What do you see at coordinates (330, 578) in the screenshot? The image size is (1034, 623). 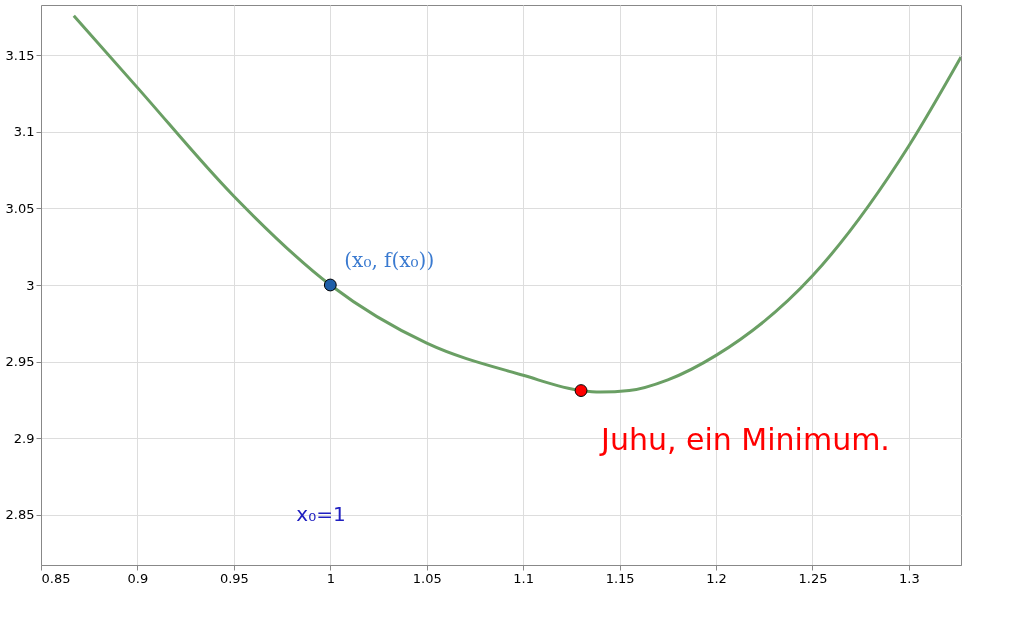 I see `x-tick-label: 1` at bounding box center [330, 578].